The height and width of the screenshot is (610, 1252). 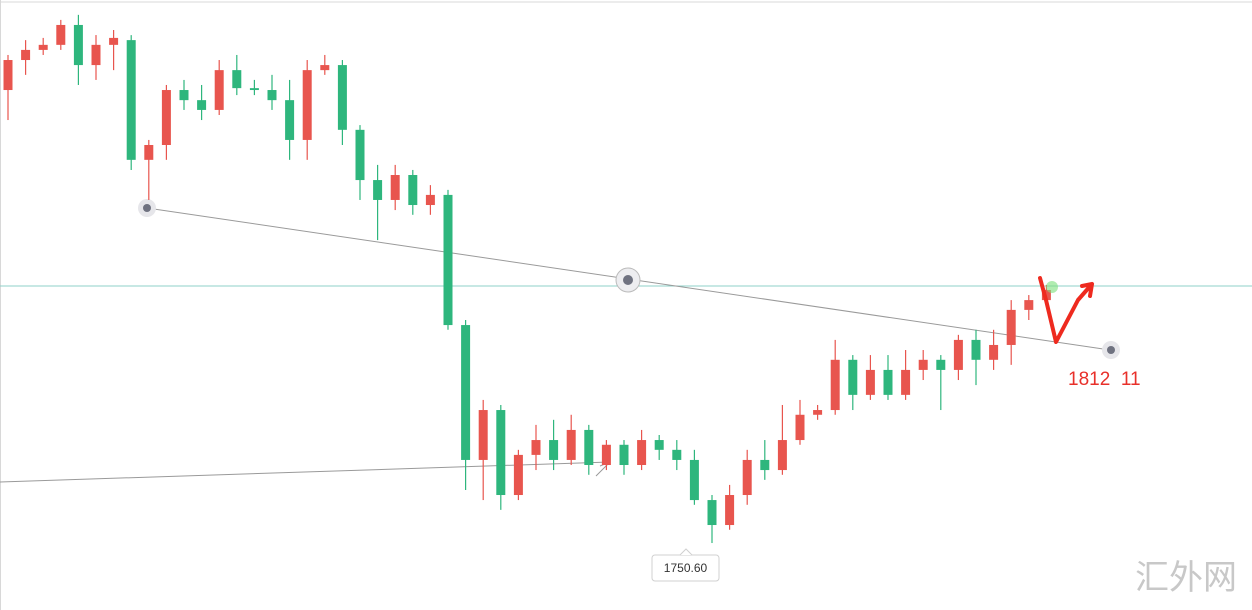 I want to click on trend-line, so click(x=305, y=472).